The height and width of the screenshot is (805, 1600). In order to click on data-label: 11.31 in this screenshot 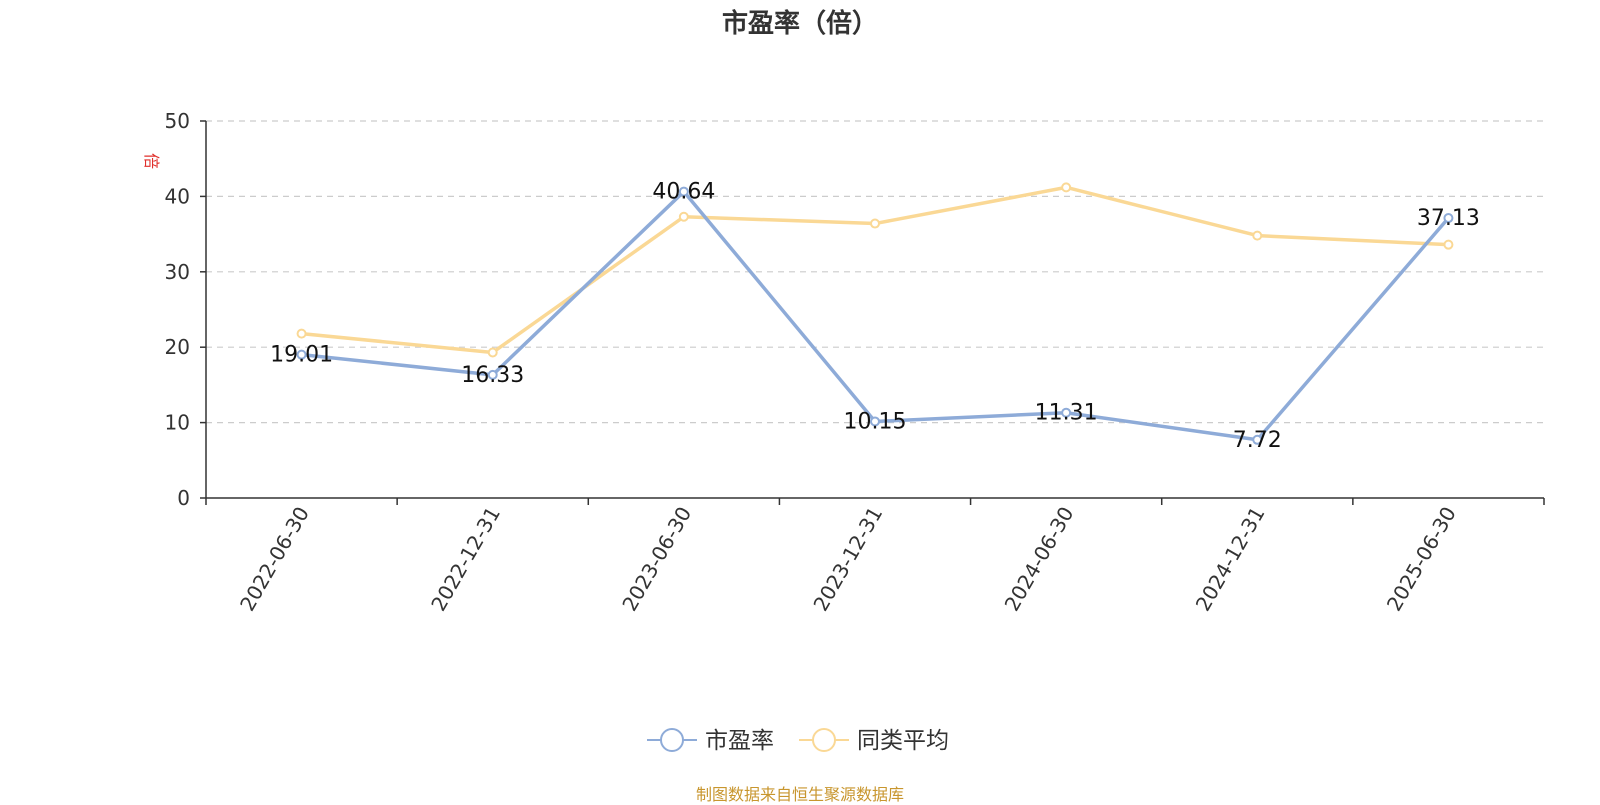, I will do `click(1066, 413)`.